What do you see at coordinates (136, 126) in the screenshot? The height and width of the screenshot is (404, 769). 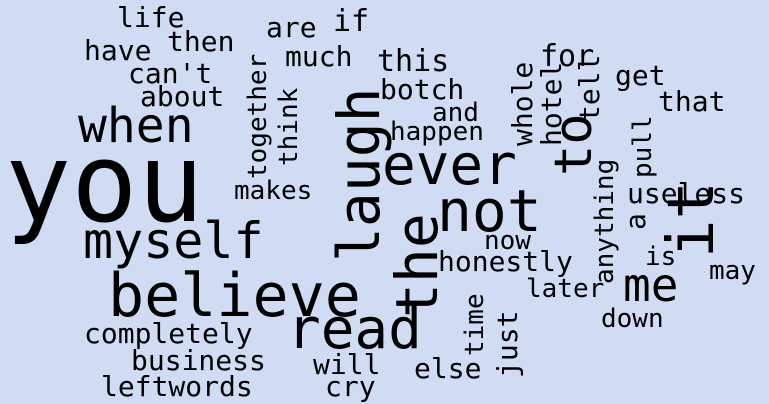 I see `word-when: when` at bounding box center [136, 126].